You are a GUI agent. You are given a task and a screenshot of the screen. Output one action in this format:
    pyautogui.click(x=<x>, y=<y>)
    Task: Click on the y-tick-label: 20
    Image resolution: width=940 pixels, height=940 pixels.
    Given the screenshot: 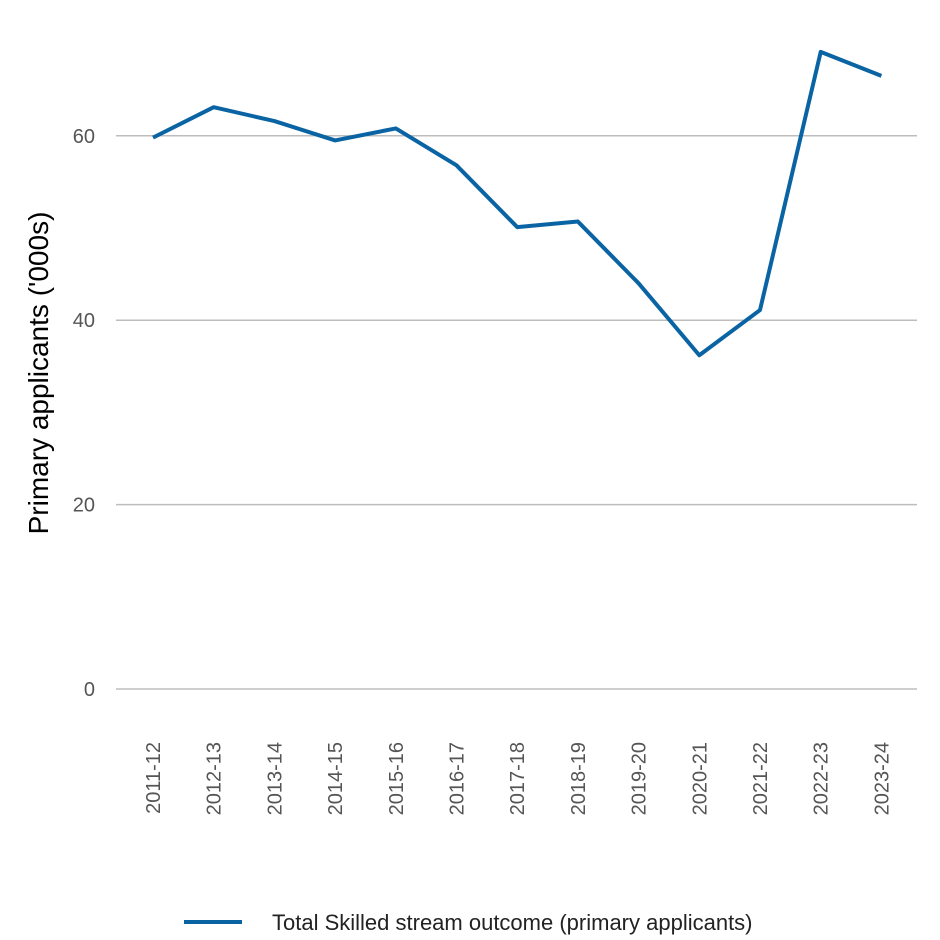 What is the action you would take?
    pyautogui.click(x=84, y=506)
    